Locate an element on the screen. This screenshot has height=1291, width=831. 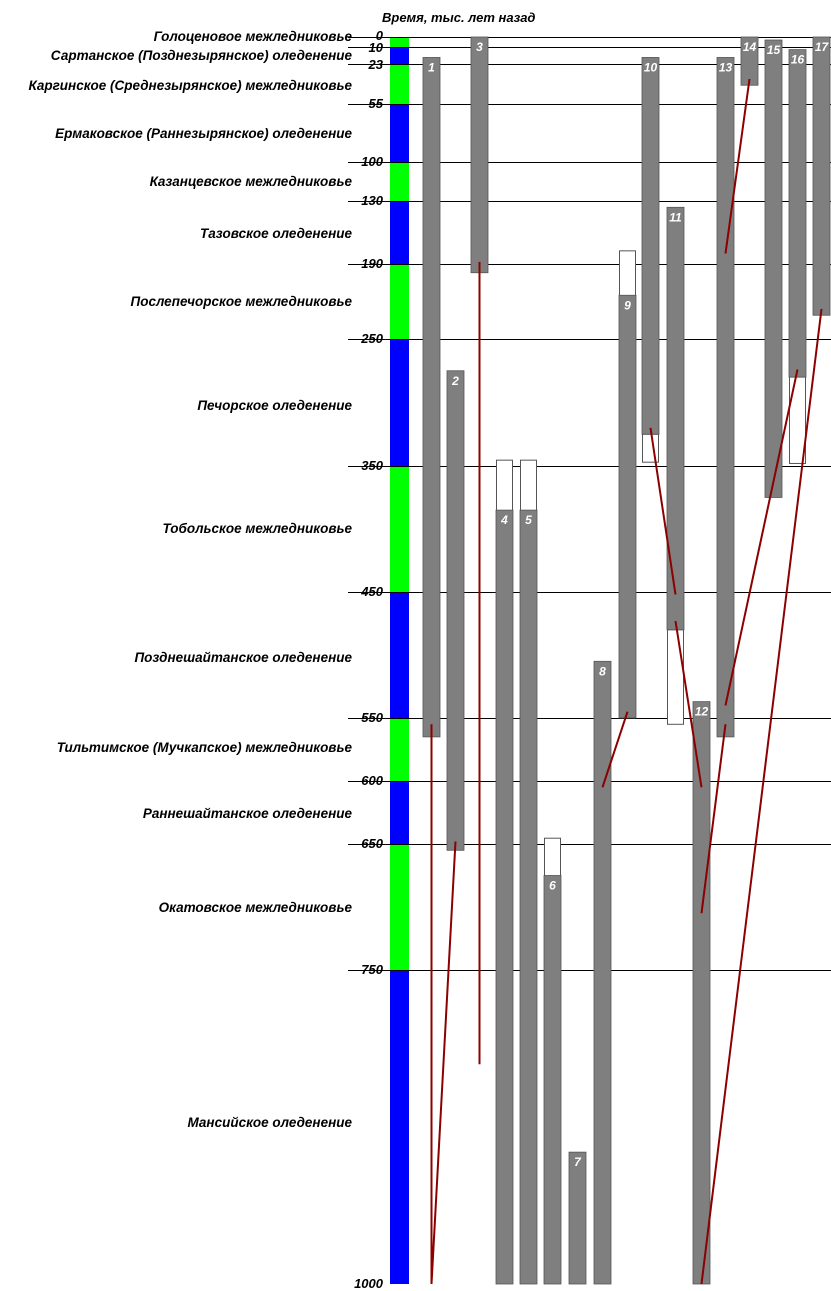
bar-12-number: 12 is located at coordinates (702, 712).